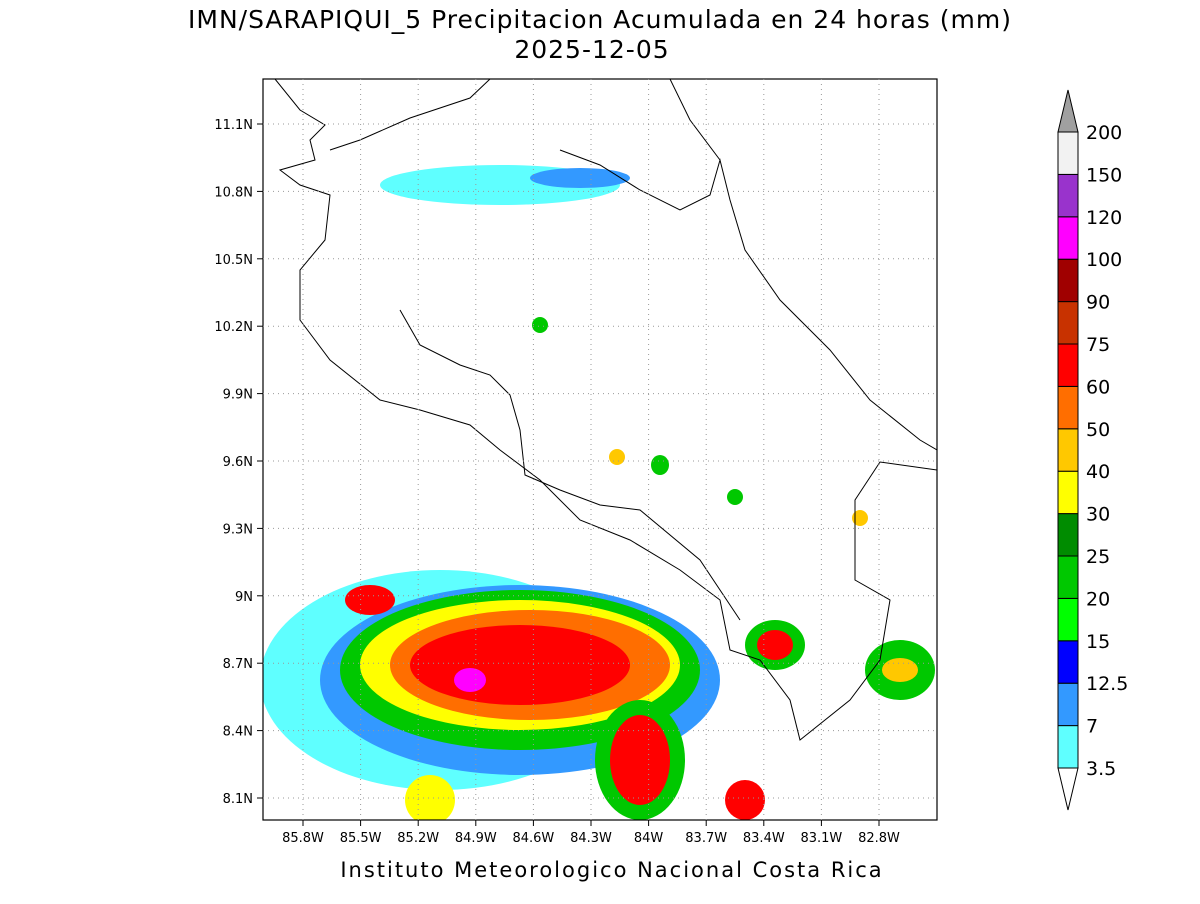 The image size is (1200, 904). I want to click on colorbar-label: 3.5, so click(1101, 769).